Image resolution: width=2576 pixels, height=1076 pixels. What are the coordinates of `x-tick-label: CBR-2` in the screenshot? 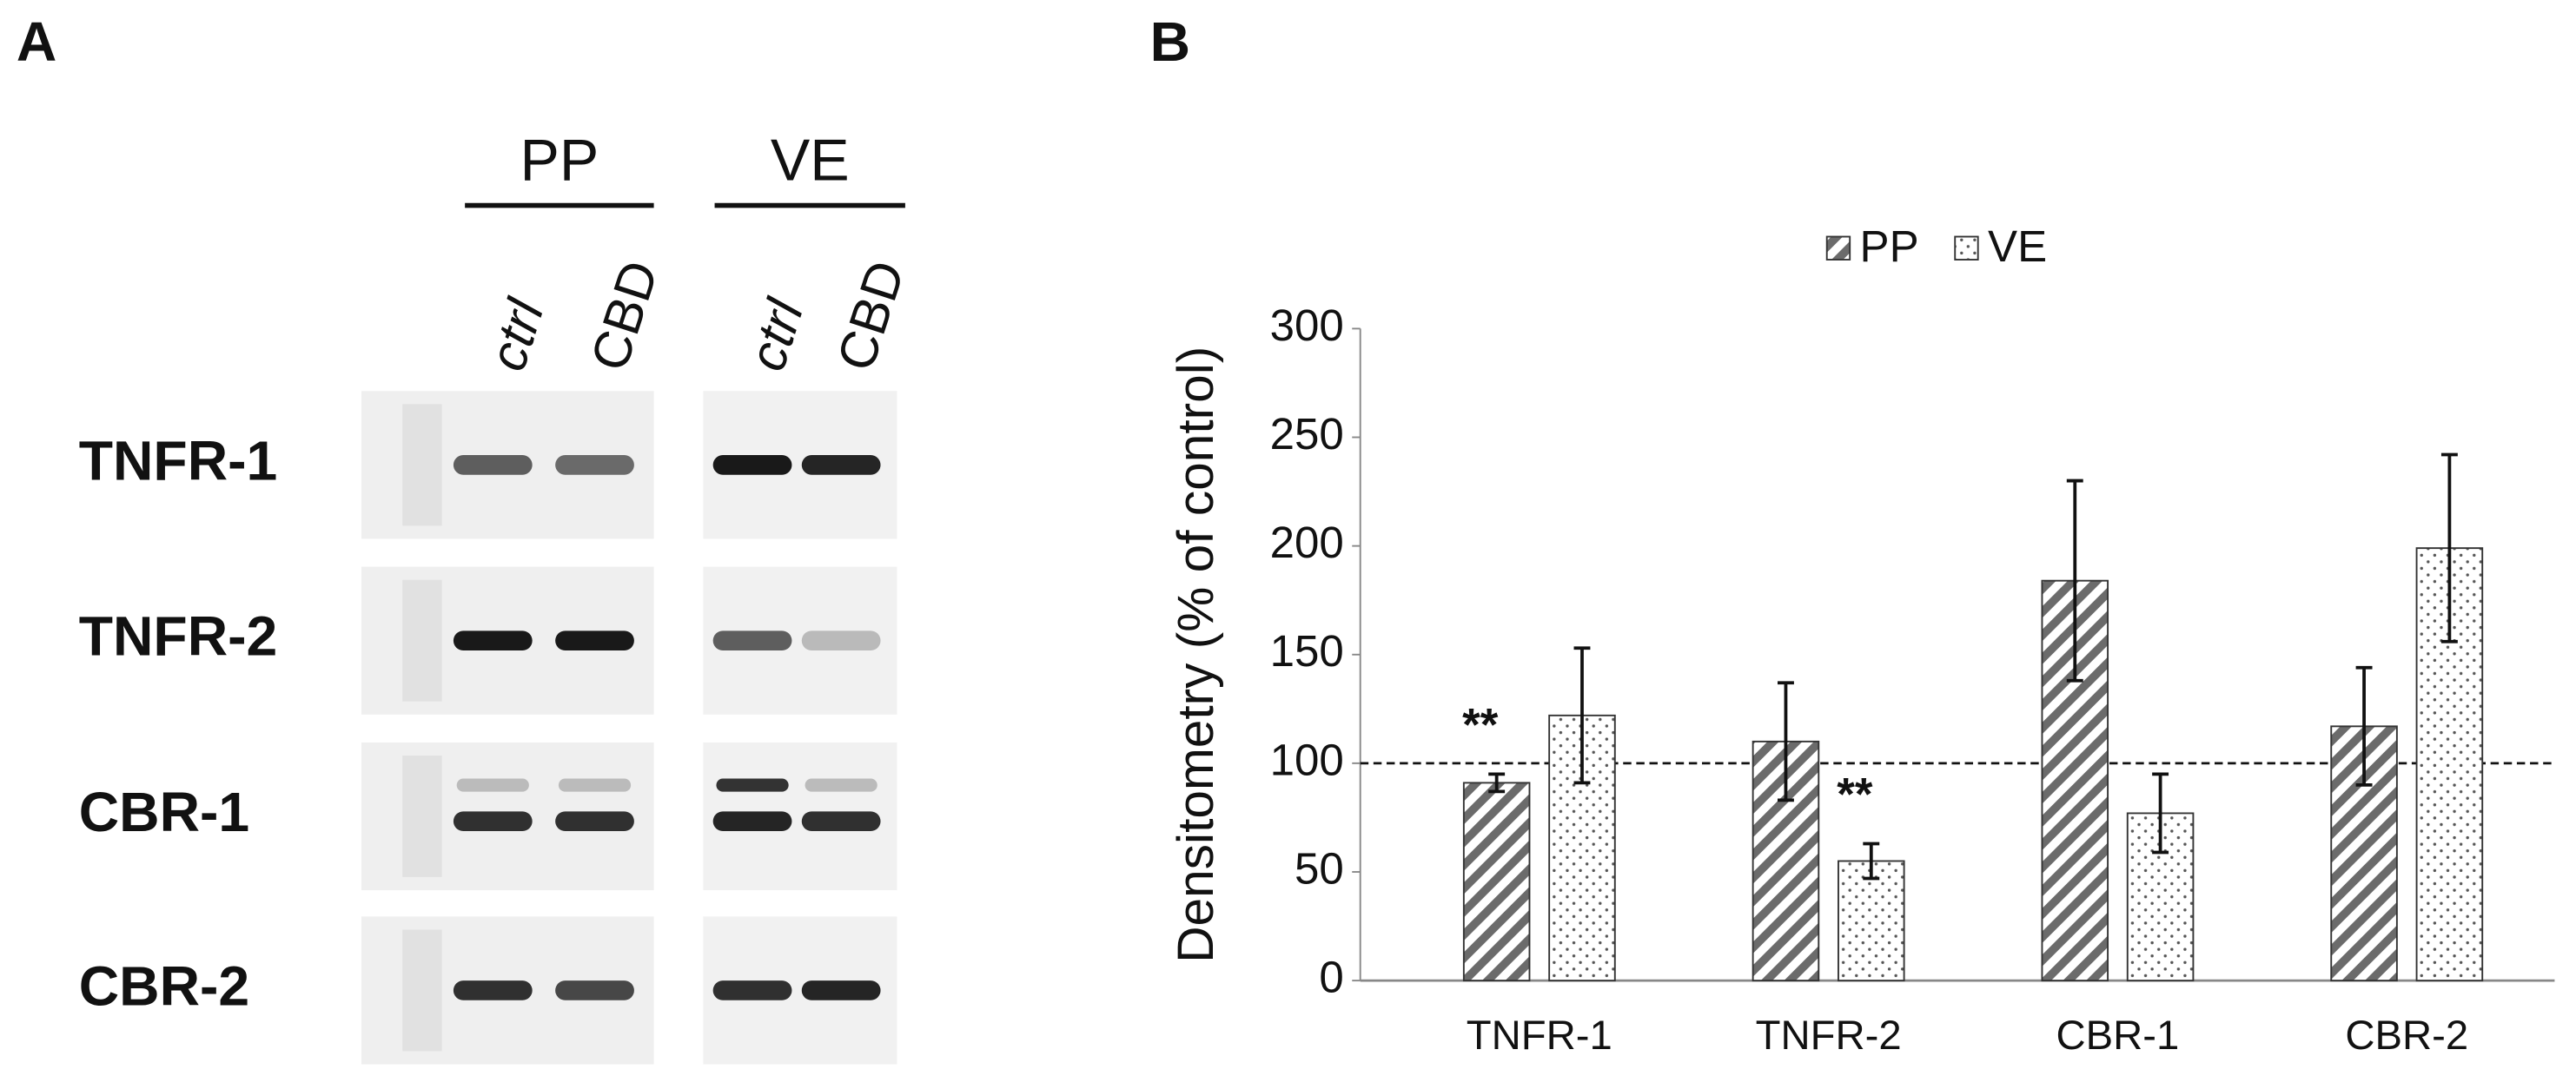 It's located at (2406, 1036).